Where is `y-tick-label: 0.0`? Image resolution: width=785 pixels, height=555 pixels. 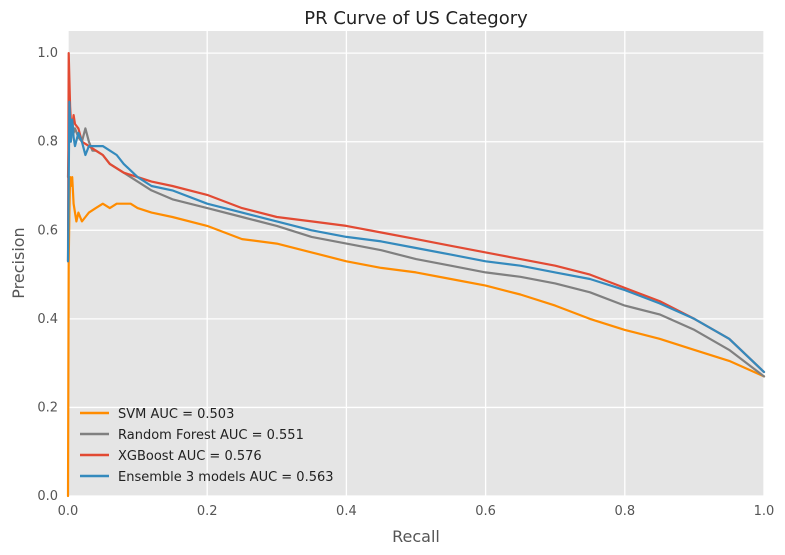
y-tick-label: 0.0 is located at coordinates (47, 496).